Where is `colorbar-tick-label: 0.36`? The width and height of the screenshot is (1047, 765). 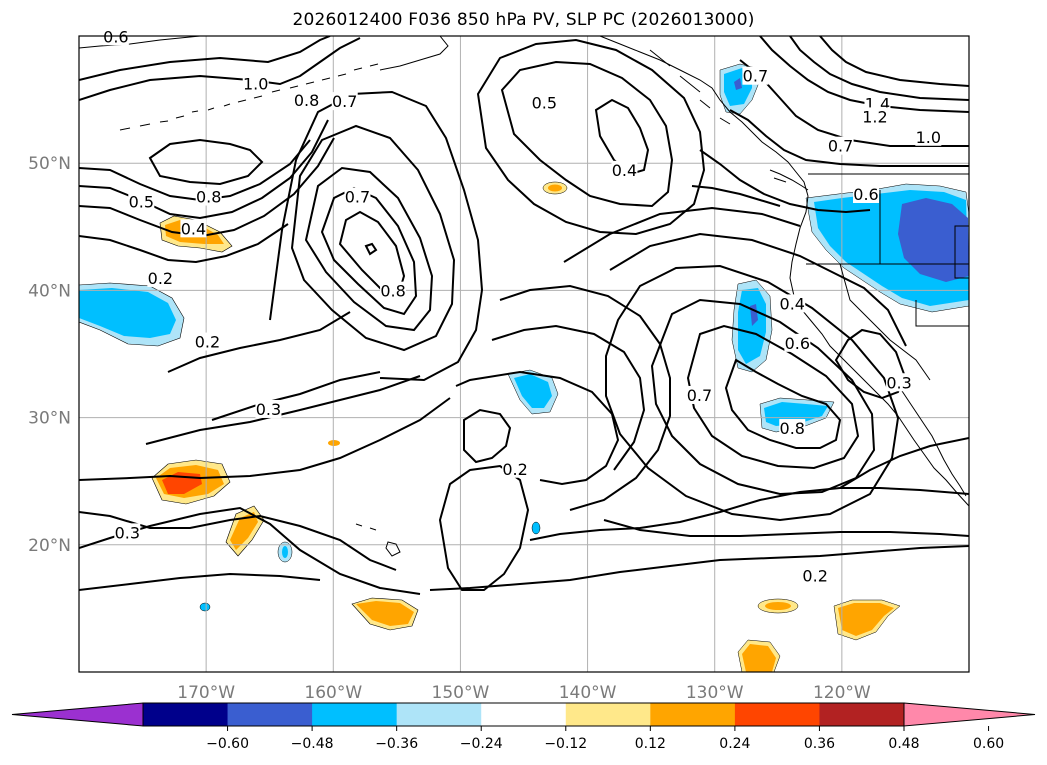
colorbar-tick-label: 0.36 is located at coordinates (819, 744).